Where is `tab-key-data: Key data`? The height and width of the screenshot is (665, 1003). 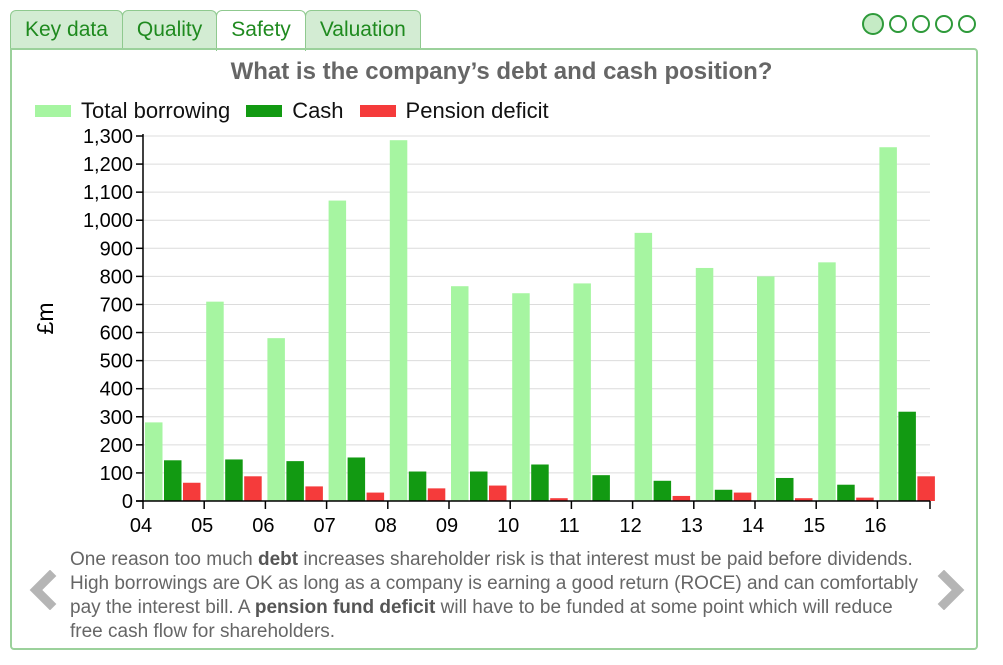 tab-key-data: Key data is located at coordinates (66, 29).